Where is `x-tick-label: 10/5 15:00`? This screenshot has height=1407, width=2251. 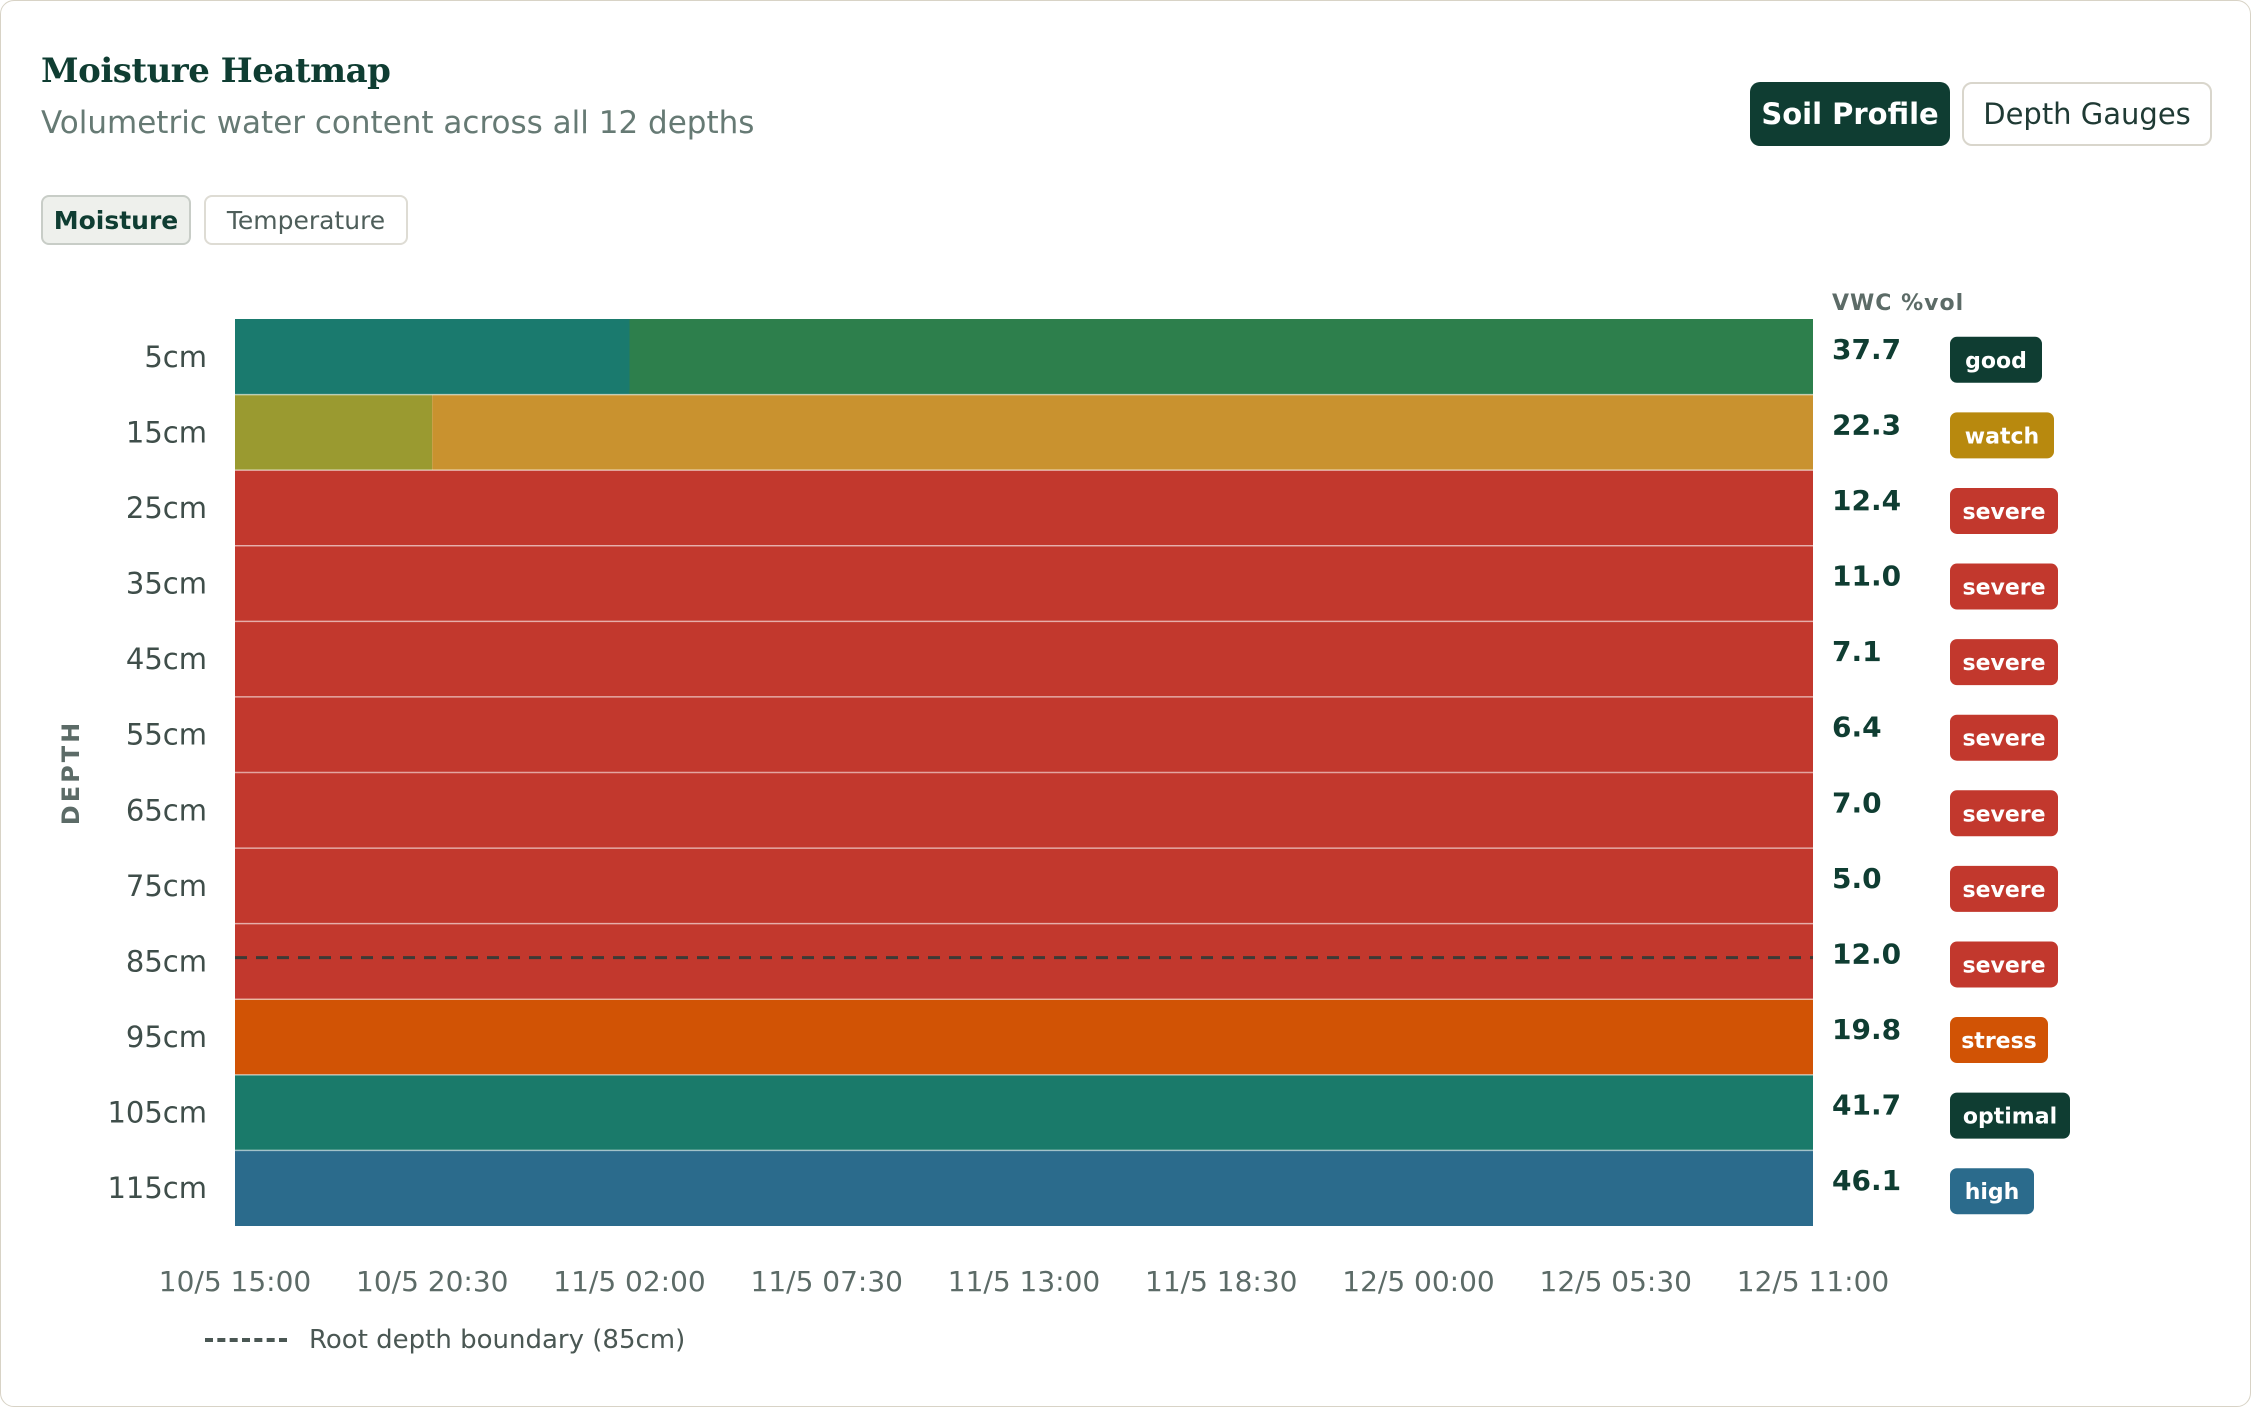 x-tick-label: 10/5 15:00 is located at coordinates (235, 1281).